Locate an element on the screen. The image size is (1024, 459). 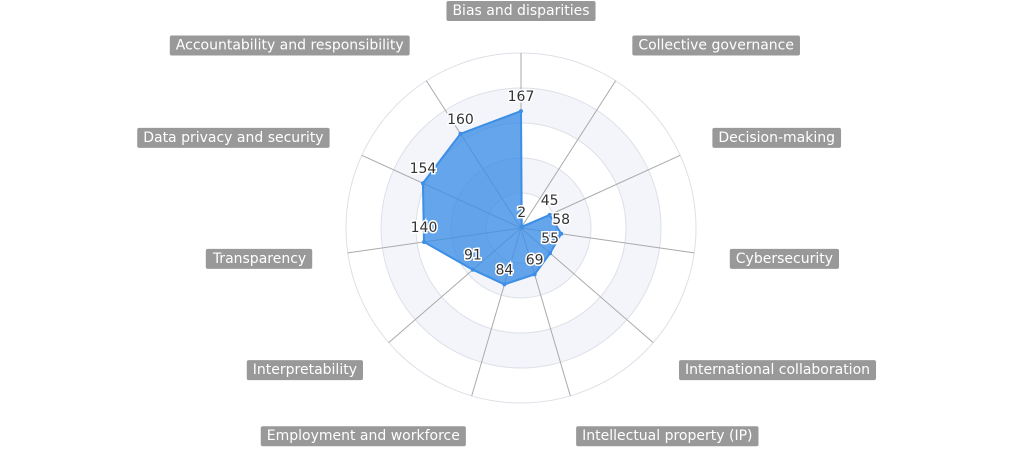
category-text: Intellectual property (IP) is located at coordinates (667, 436).